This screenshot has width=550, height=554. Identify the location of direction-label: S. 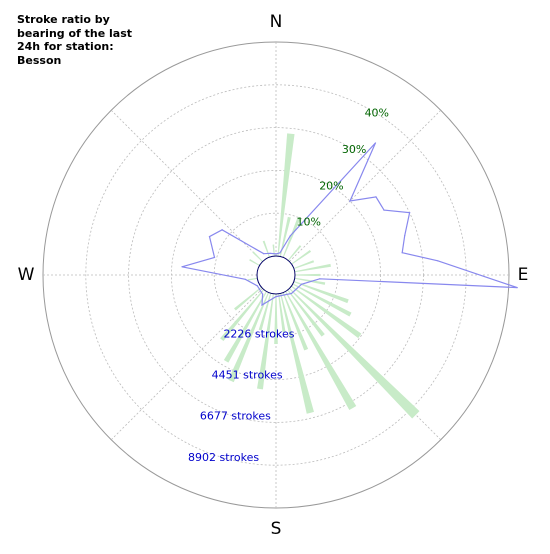
(276, 529).